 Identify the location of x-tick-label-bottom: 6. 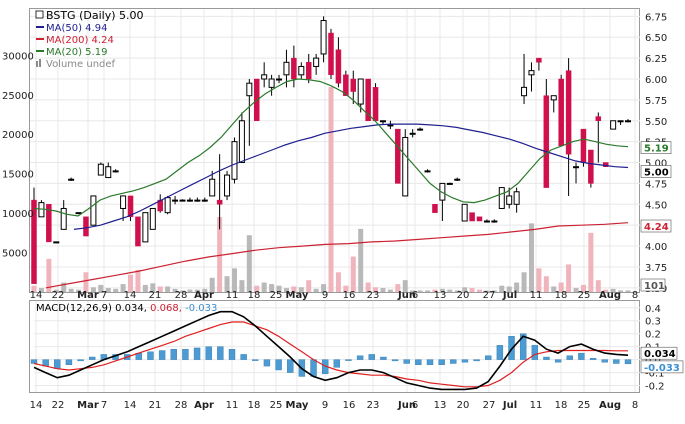
(415, 405).